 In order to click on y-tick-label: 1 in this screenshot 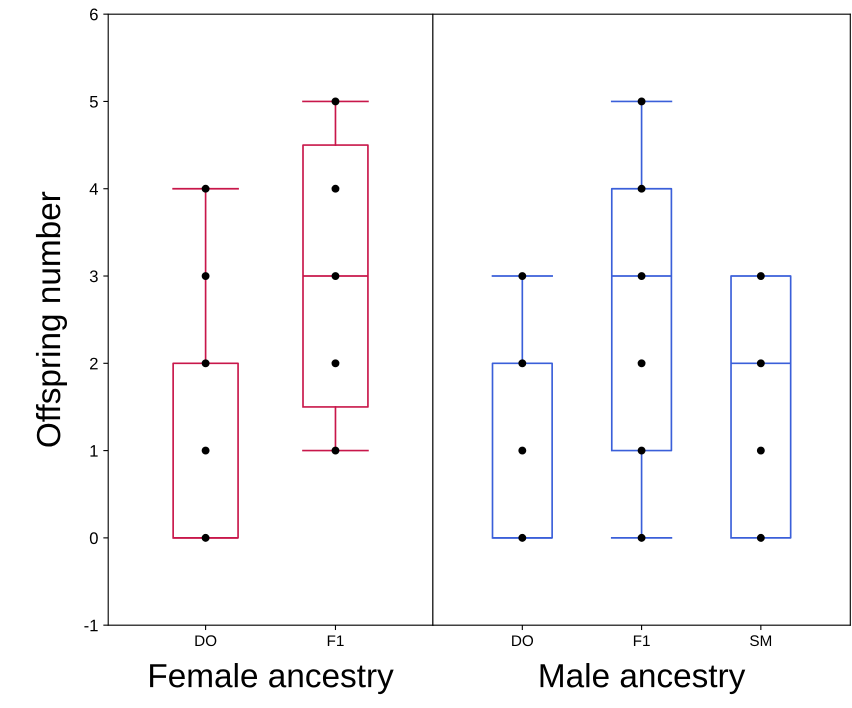, I will do `click(94, 451)`.